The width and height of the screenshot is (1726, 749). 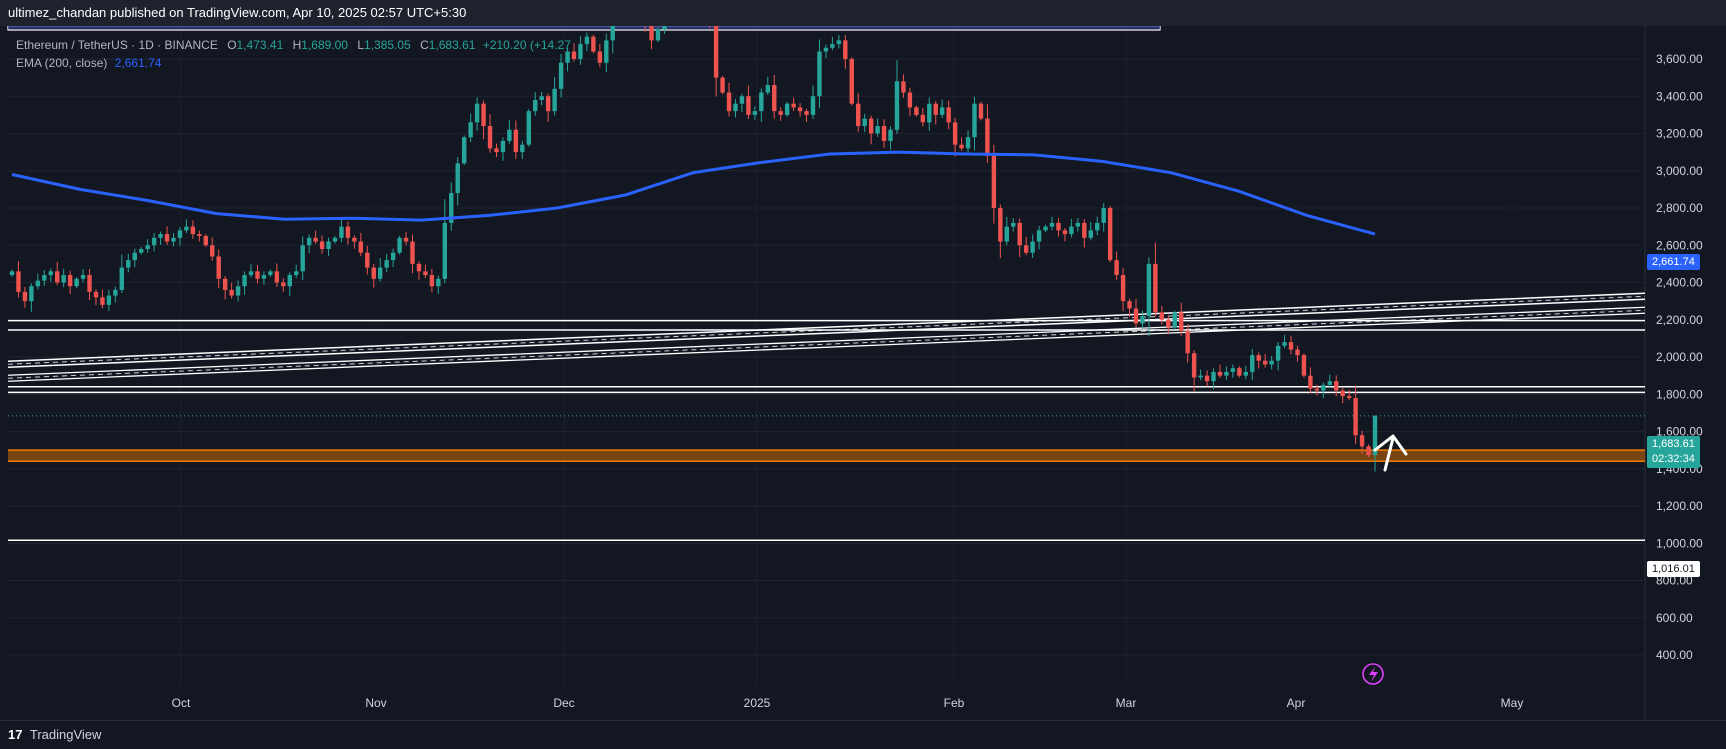 What do you see at coordinates (563, 703) in the screenshot?
I see `x-tick-label: Dec` at bounding box center [563, 703].